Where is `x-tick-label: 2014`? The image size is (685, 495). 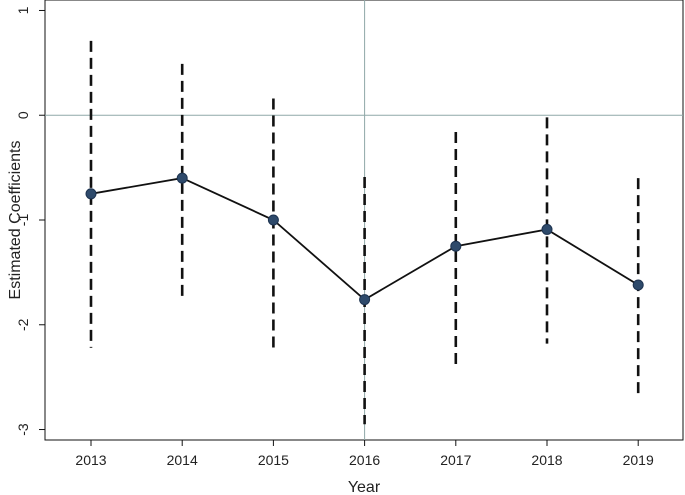 x-tick-label: 2014 is located at coordinates (182, 460).